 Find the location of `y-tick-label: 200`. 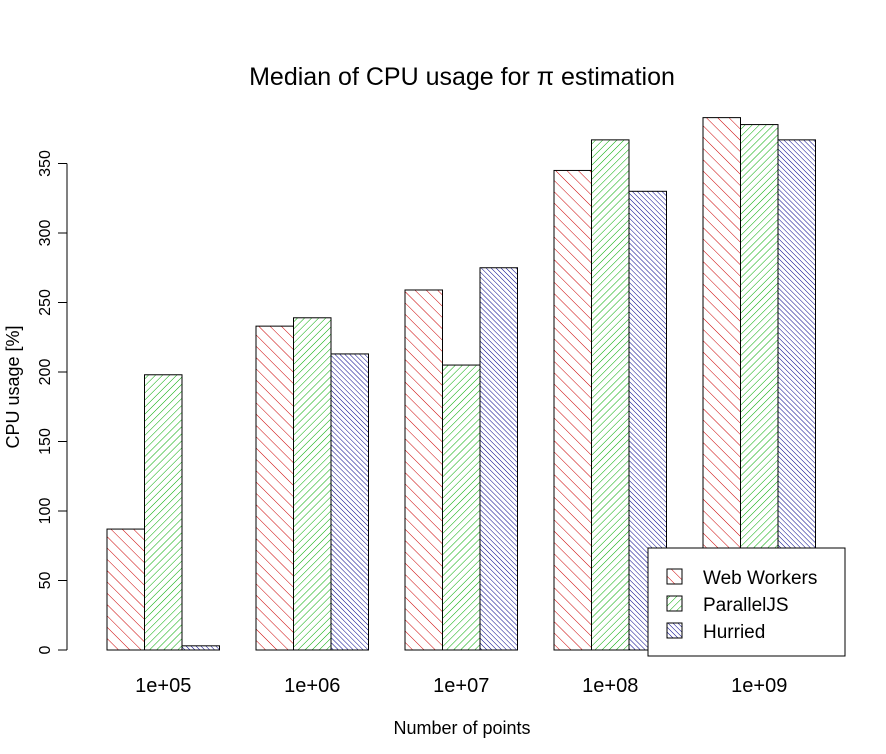

y-tick-label: 200 is located at coordinates (45, 372).